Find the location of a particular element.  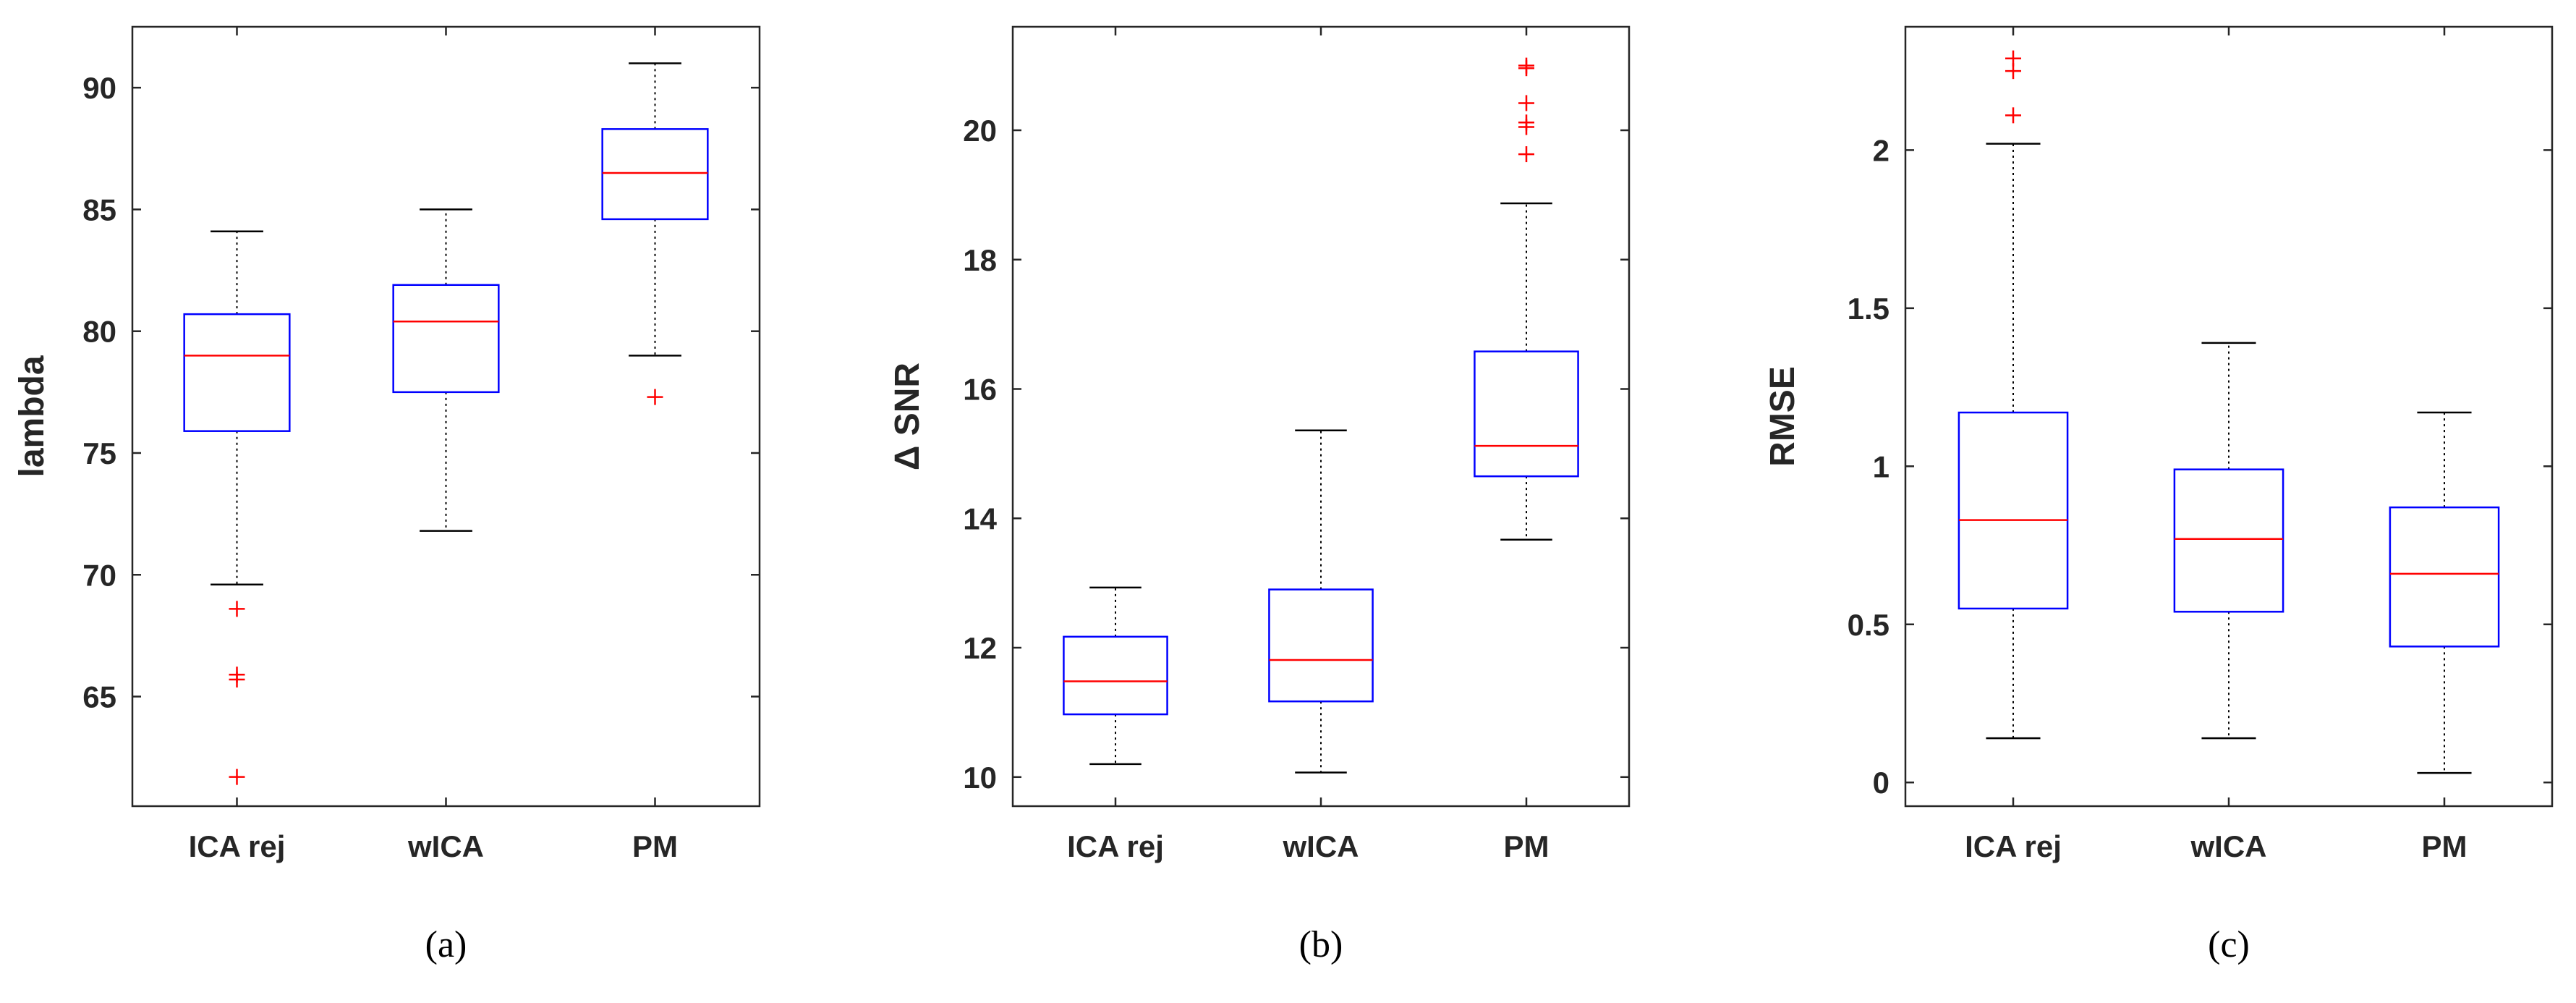

y-tick-label: 1 is located at coordinates (1881, 466).